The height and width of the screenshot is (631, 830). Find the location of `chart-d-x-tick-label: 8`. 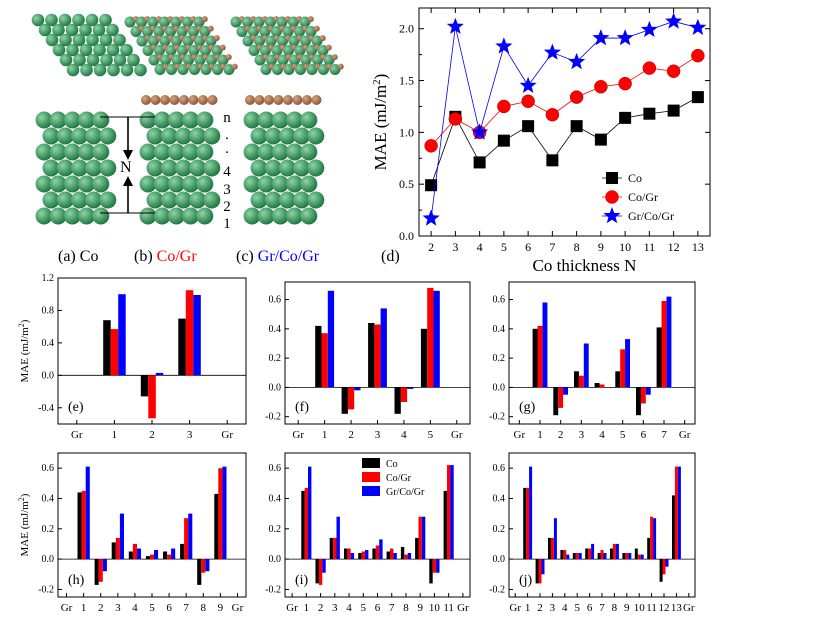

chart-d-x-tick-label: 8 is located at coordinates (577, 247).